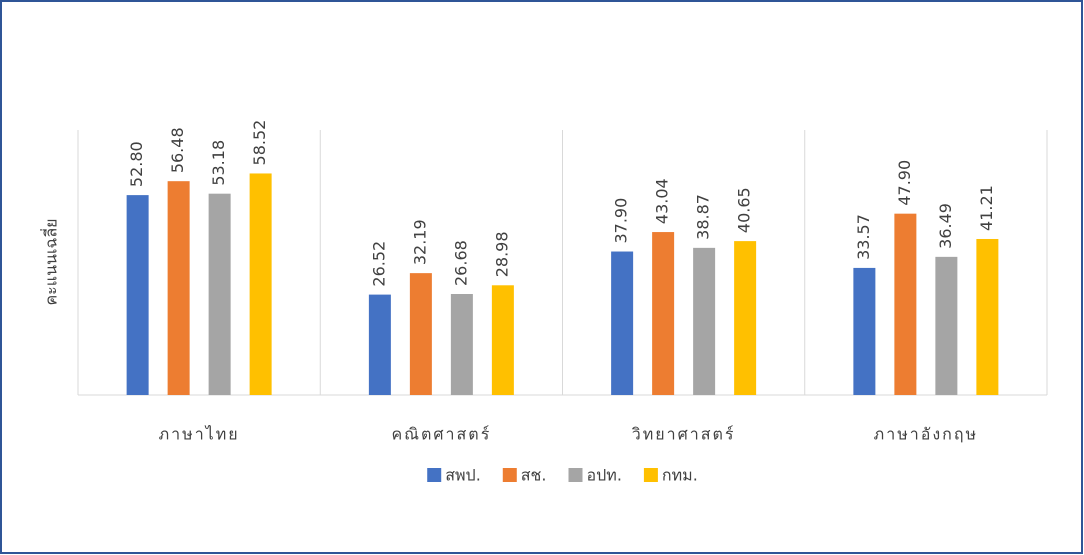 This screenshot has width=1084, height=555. Describe the element at coordinates (703, 217) in the screenshot. I see `value-label: 38.87` at that location.